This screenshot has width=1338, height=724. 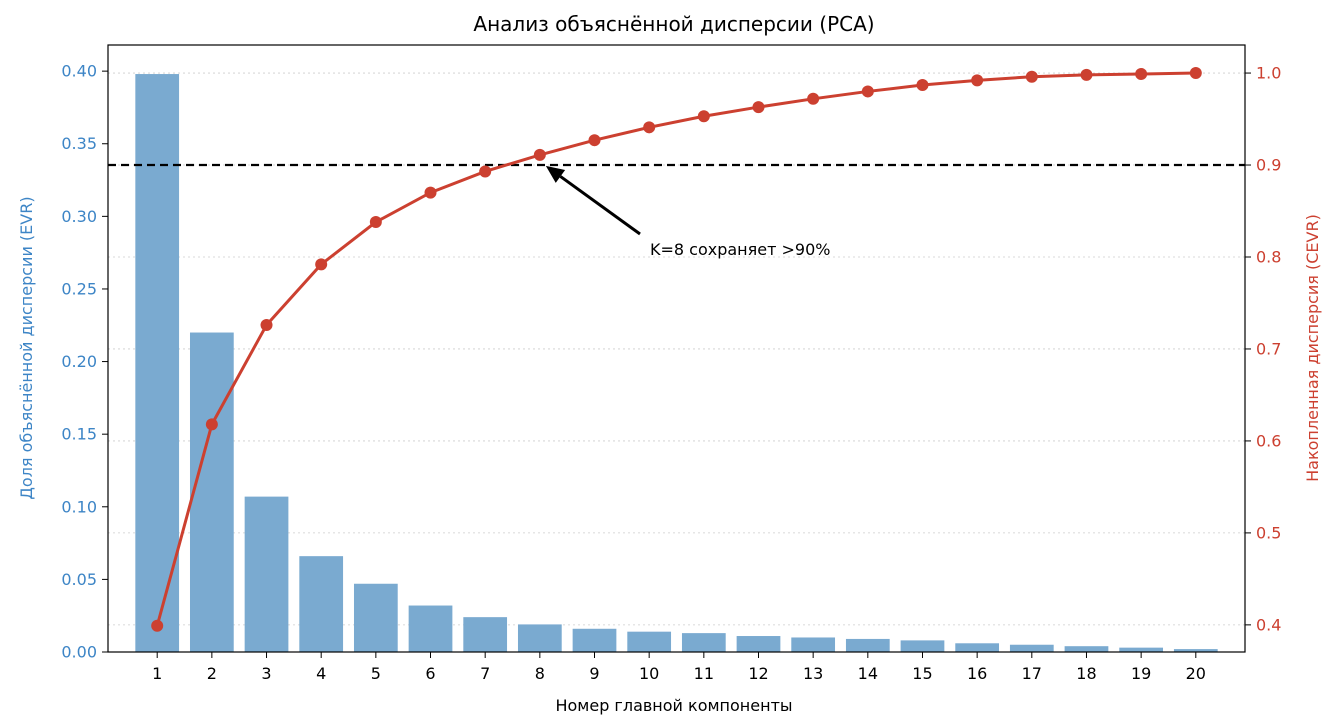 What do you see at coordinates (673, 24) in the screenshot?
I see `chart-title: Анализ объяснённой дисперсии (PCA)` at bounding box center [673, 24].